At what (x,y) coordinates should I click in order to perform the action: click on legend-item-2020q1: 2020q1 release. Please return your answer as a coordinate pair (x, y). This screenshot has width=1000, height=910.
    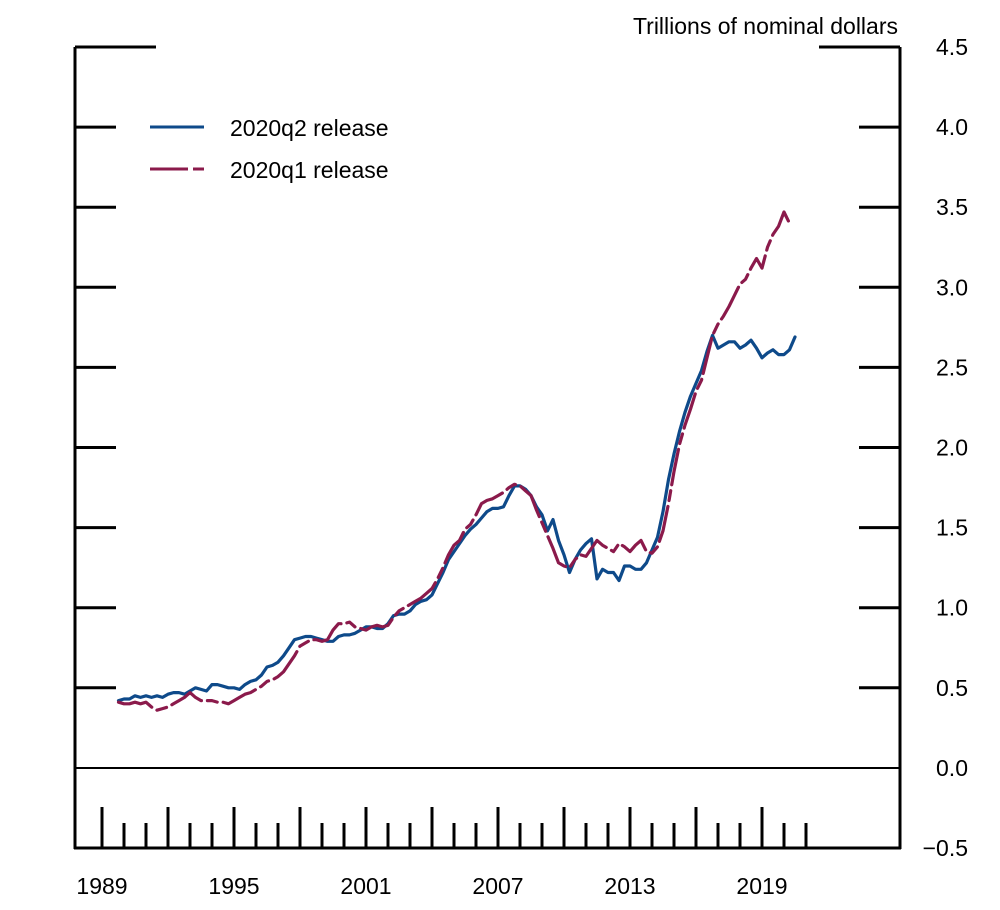
    Looking at the image, I should click on (269, 170).